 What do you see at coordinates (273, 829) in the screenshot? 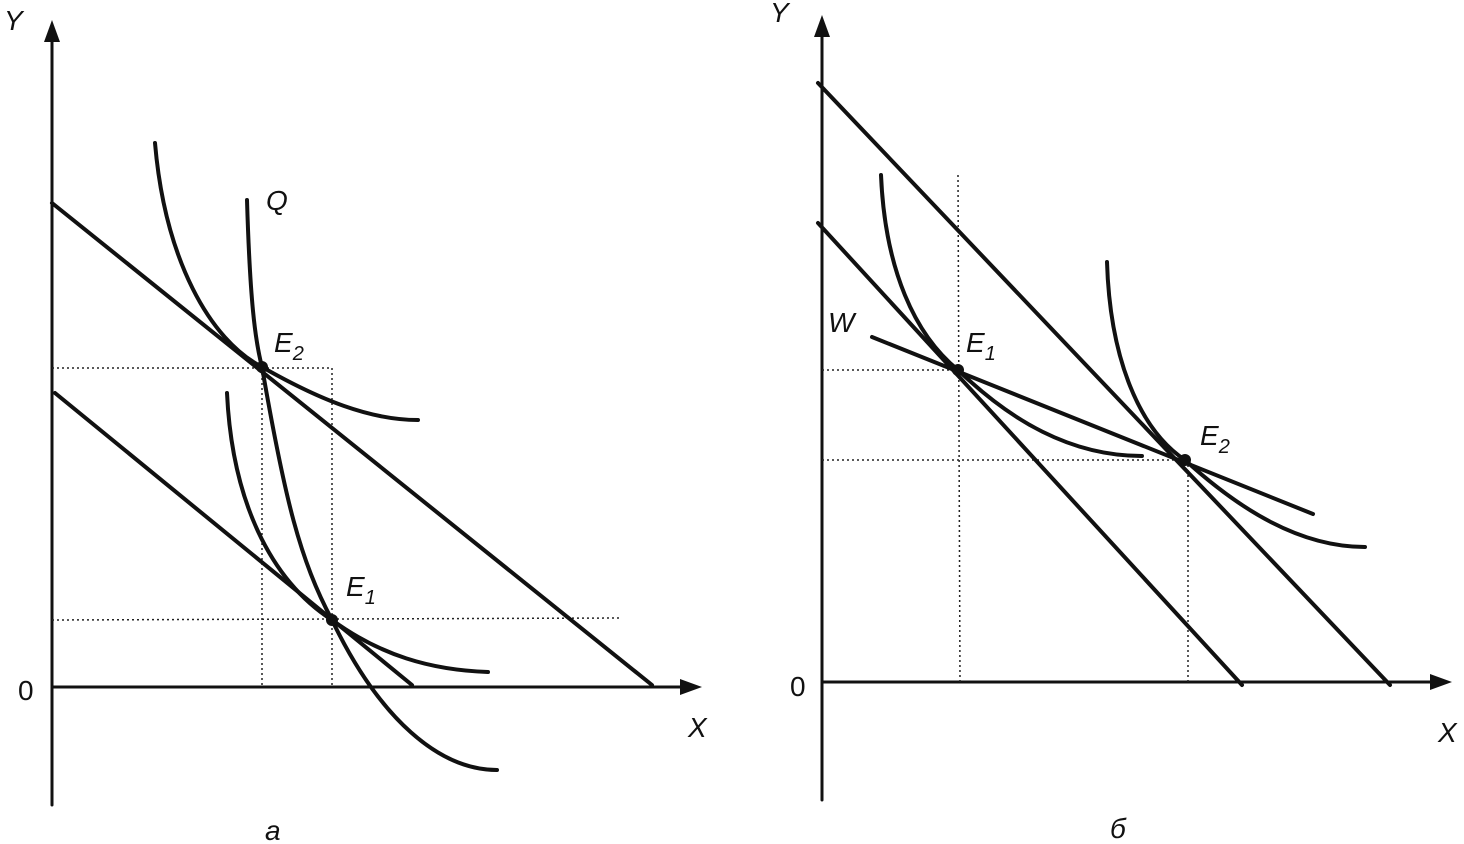
I see `caption: a` at bounding box center [273, 829].